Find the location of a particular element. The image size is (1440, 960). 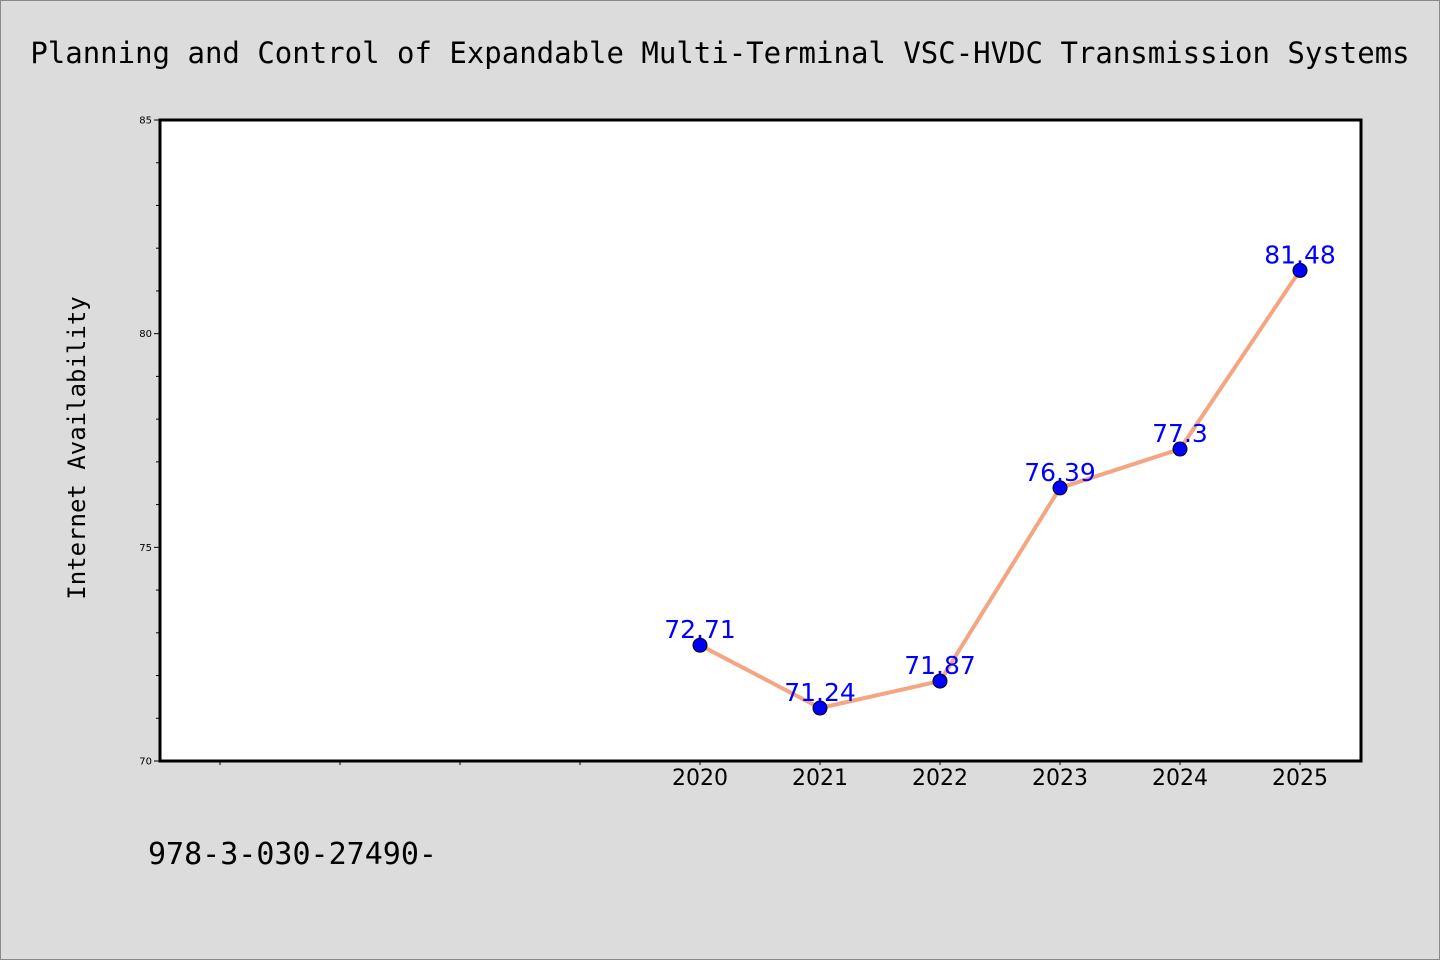

data-label: 71.24 is located at coordinates (820, 692).